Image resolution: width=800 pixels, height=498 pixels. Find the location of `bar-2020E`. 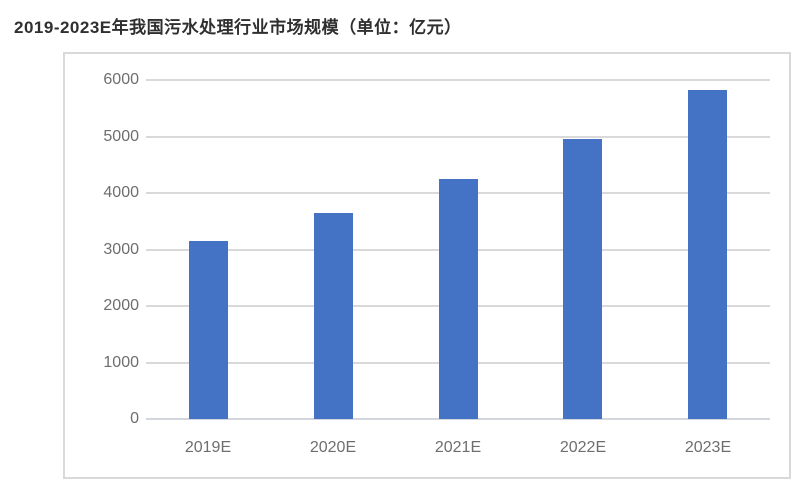

bar-2020E is located at coordinates (333, 316).